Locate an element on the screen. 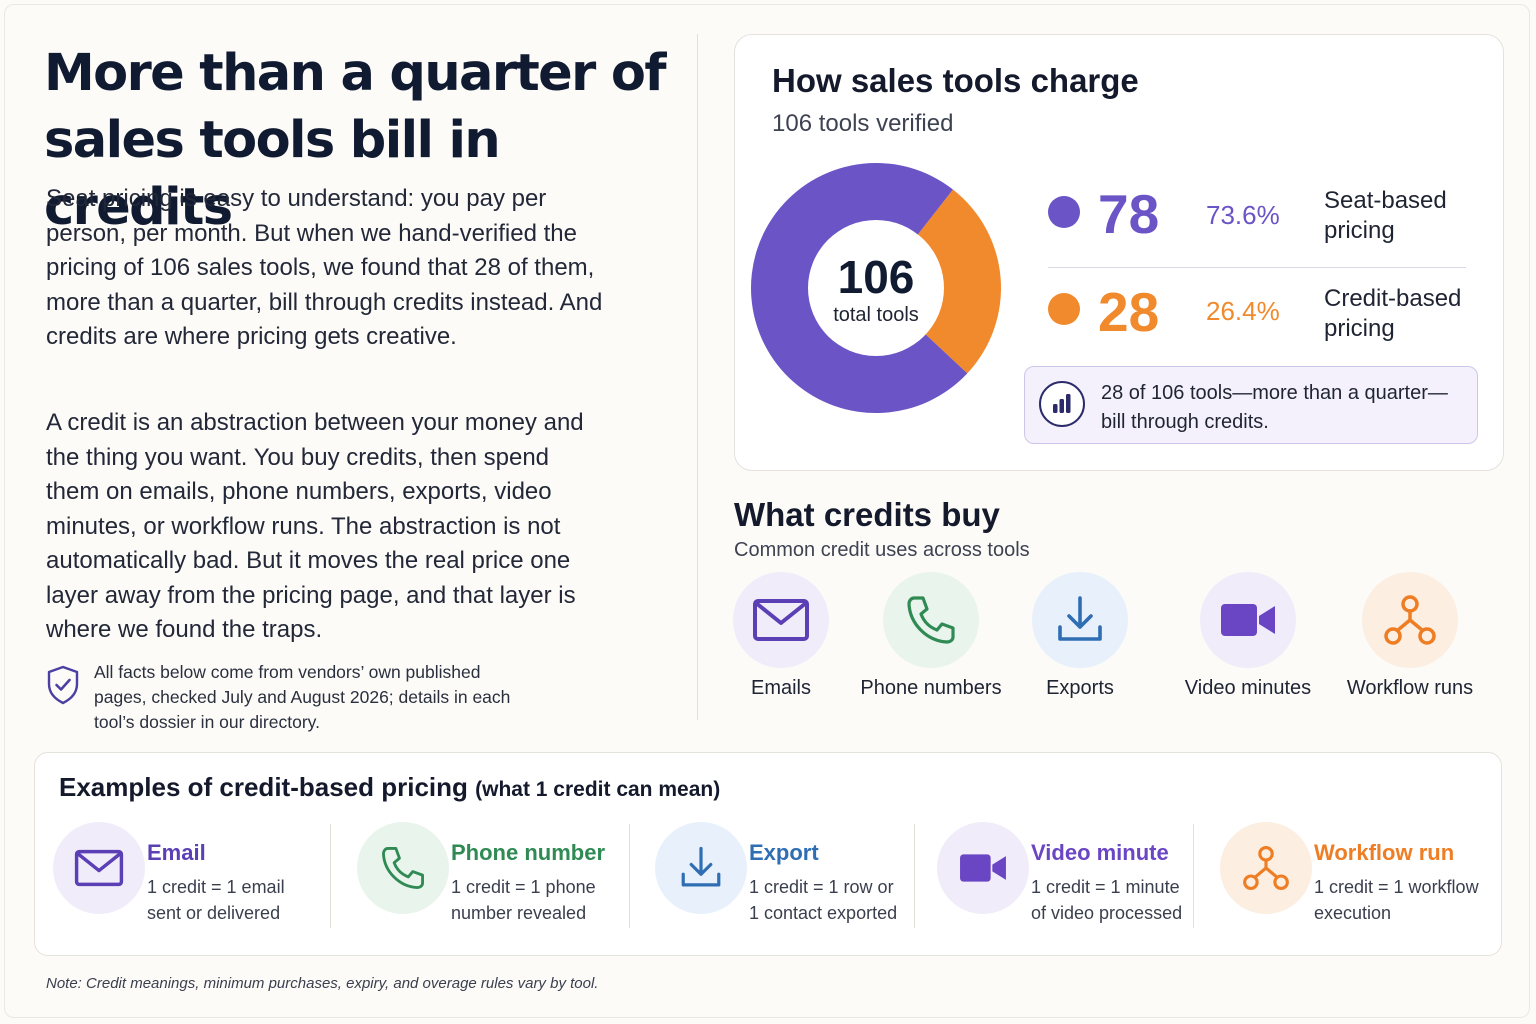 This screenshot has height=1024, width=1536. legend-percent-seat: 73.6% is located at coordinates (1243, 215).